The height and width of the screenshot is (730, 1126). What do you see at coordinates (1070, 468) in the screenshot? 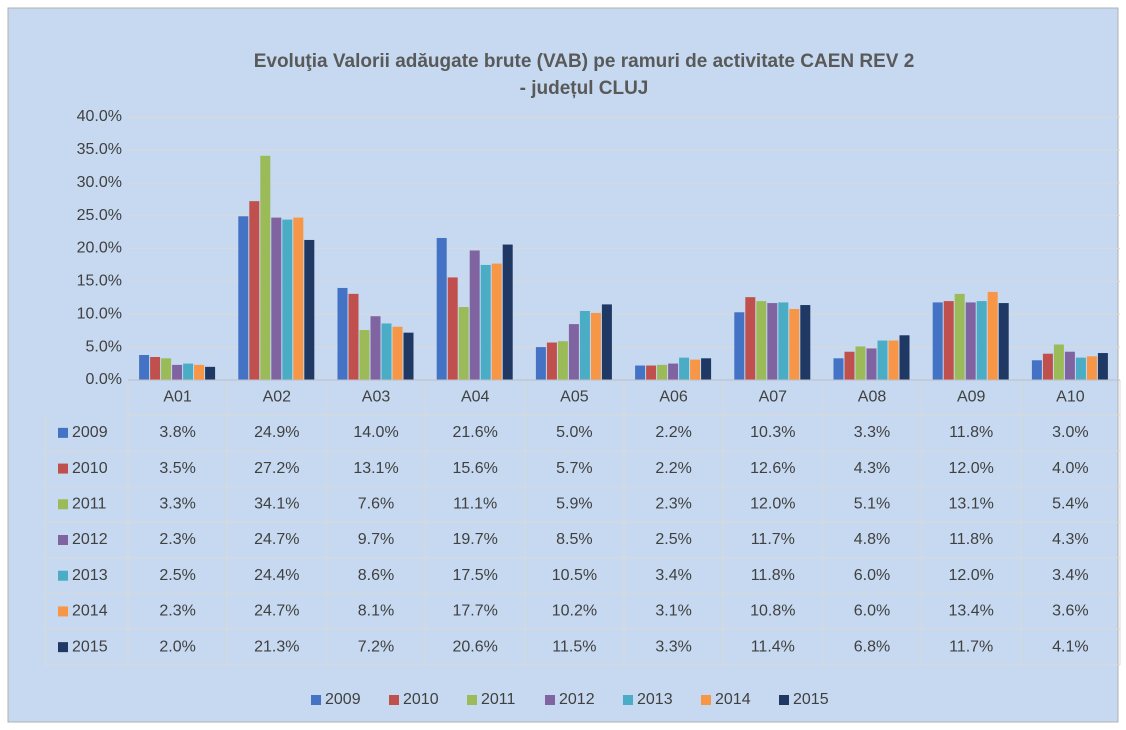
I see `table-cell: 4.0%` at bounding box center [1070, 468].